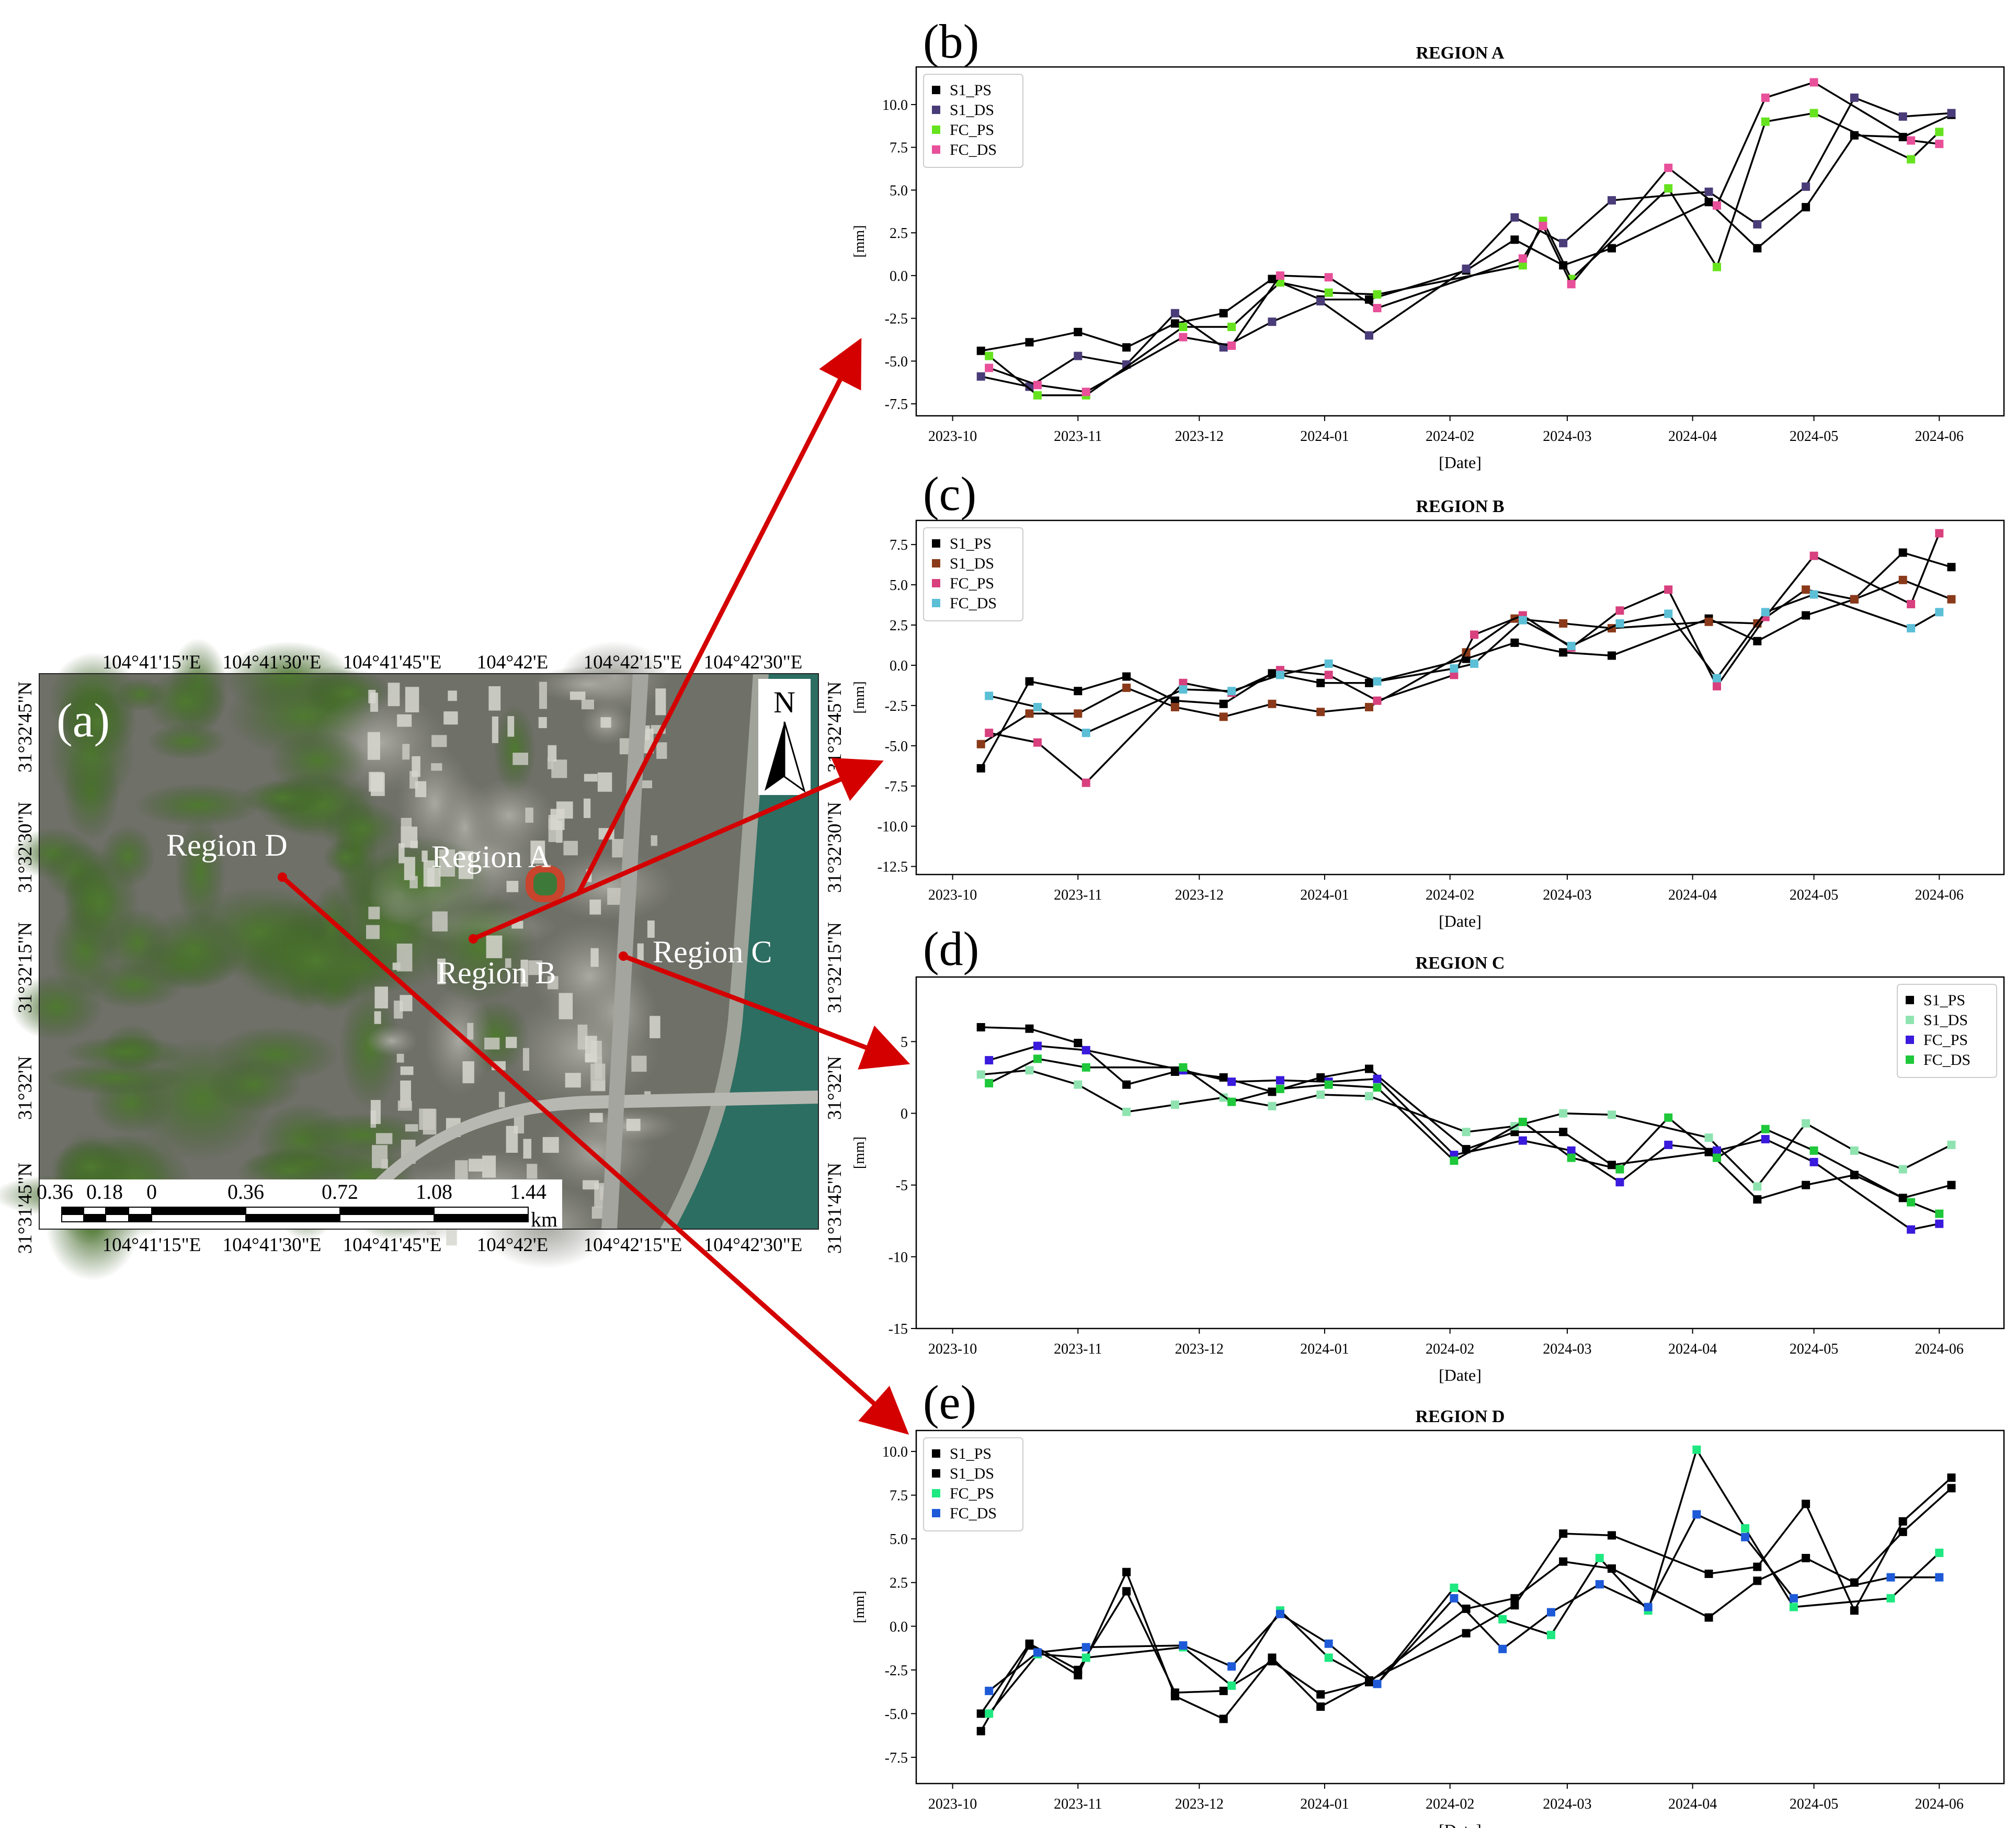  I want to click on panel-label: (e), so click(950, 1402).